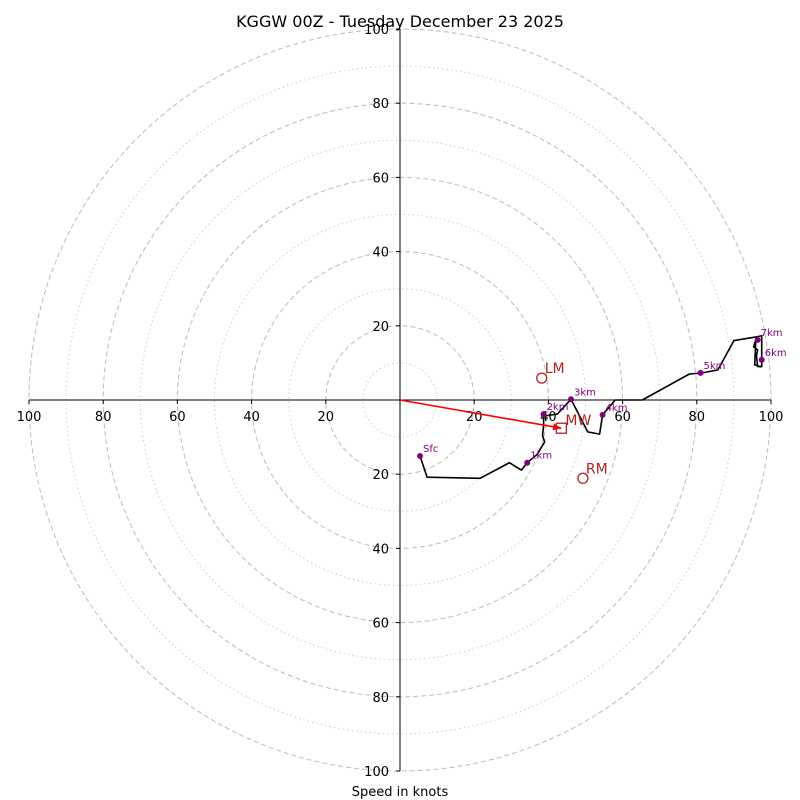 Image resolution: width=800 pixels, height=800 pixels. I want to click on height-marker-3km, so click(571, 399).